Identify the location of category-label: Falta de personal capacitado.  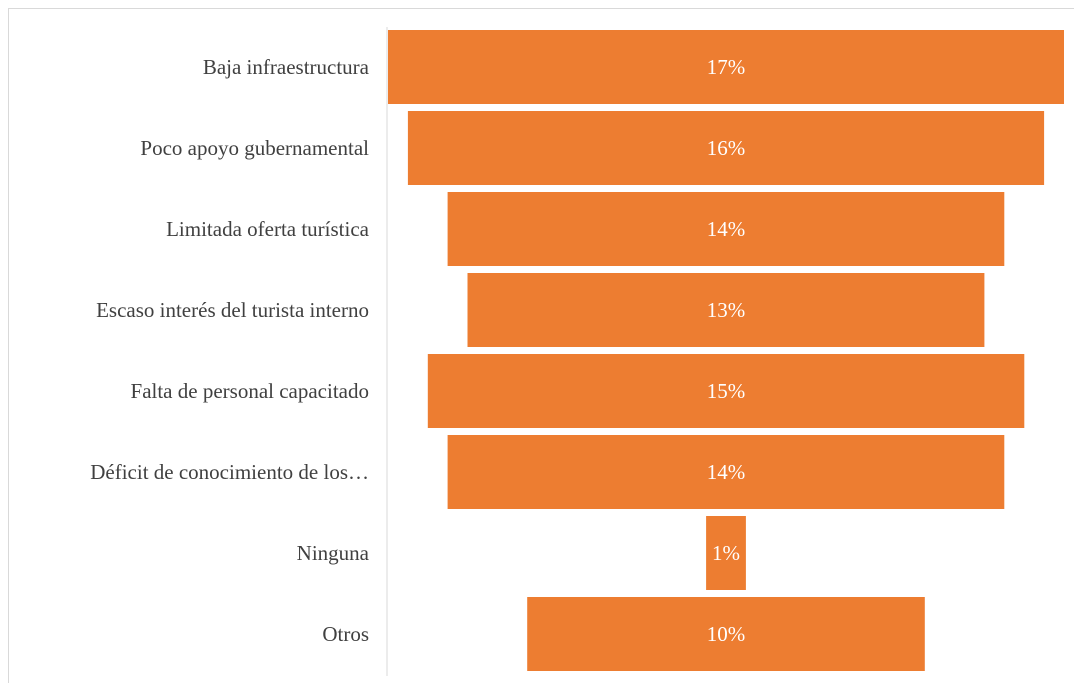
(250, 391).